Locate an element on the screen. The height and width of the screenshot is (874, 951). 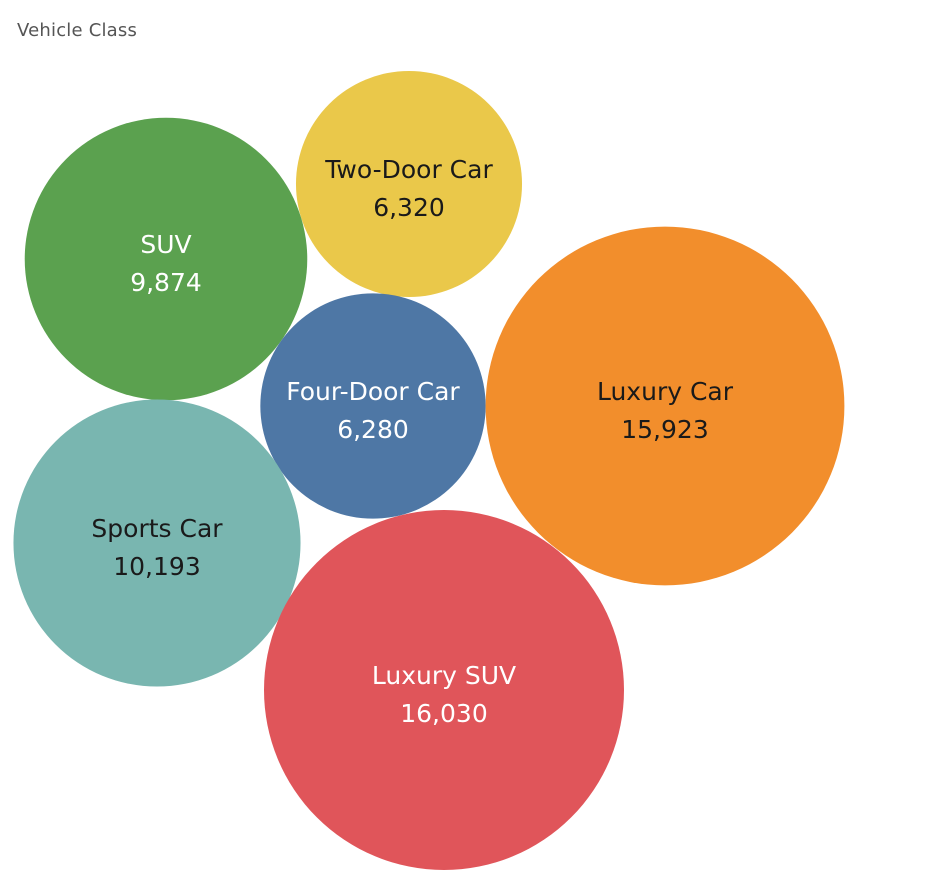
bubble-category-label: Four-Door Car is located at coordinates (373, 391).